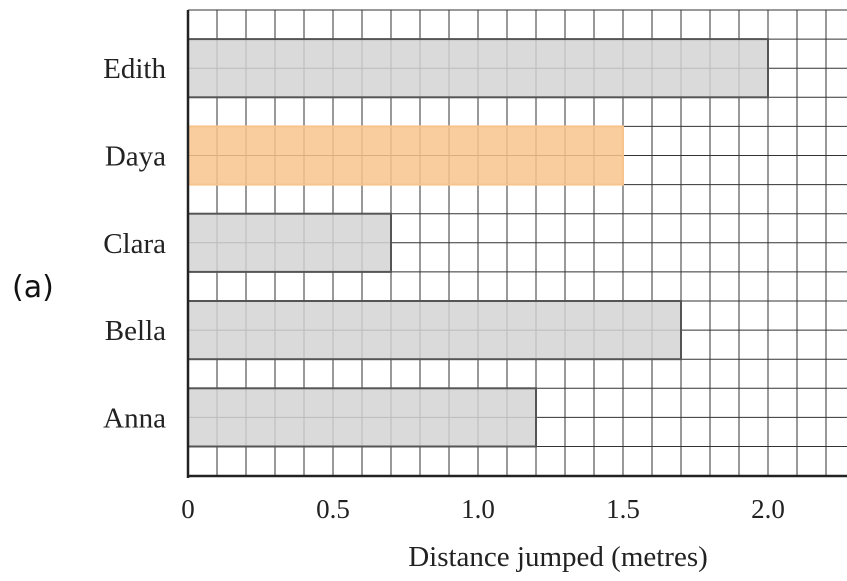  I want to click on category-label-edith: Edith, so click(134, 69).